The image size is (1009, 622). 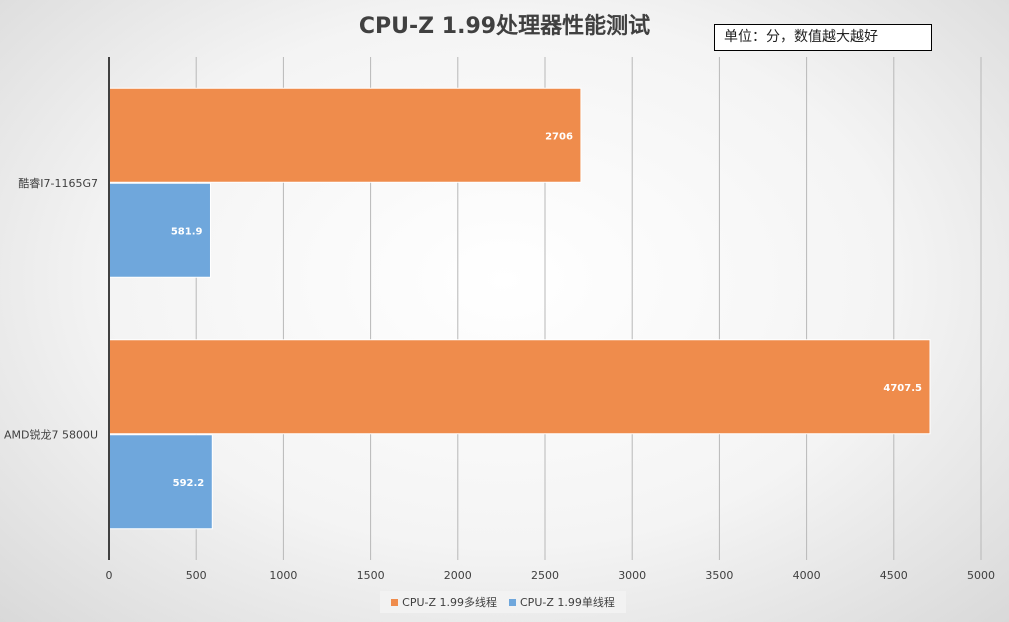 What do you see at coordinates (823, 37) in the screenshot?
I see `unit-note: 单位：分，数值越大越好` at bounding box center [823, 37].